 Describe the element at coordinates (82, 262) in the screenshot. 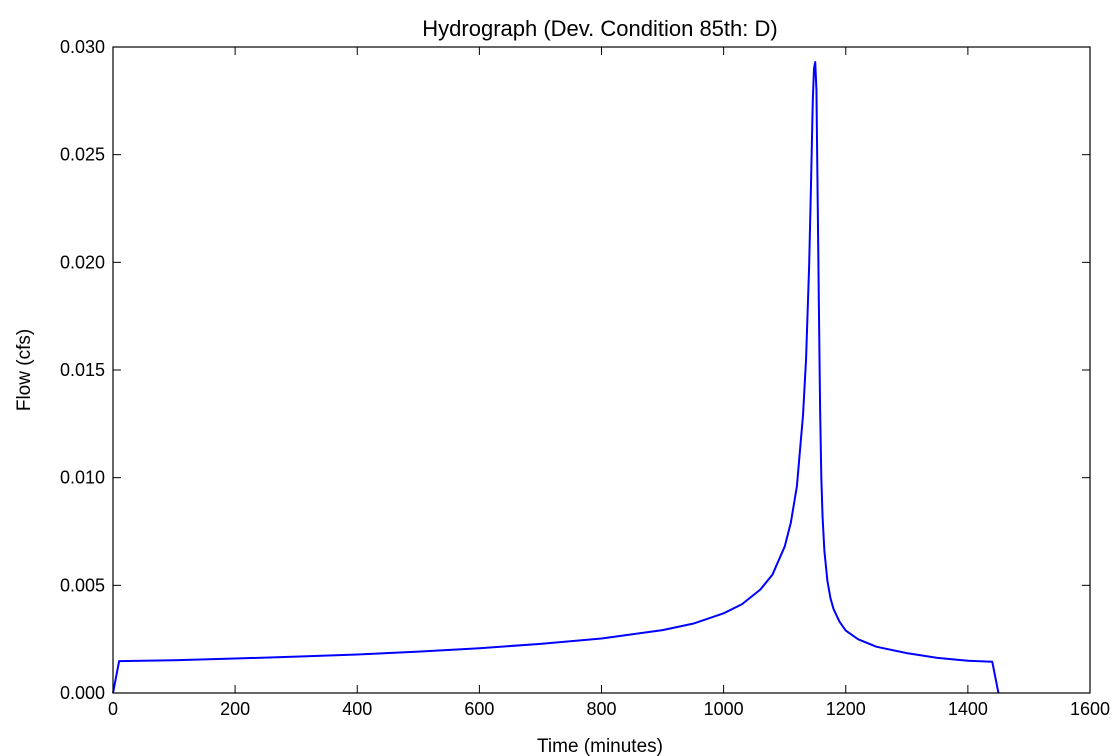

I see `y-tick-label: 0.020` at that location.